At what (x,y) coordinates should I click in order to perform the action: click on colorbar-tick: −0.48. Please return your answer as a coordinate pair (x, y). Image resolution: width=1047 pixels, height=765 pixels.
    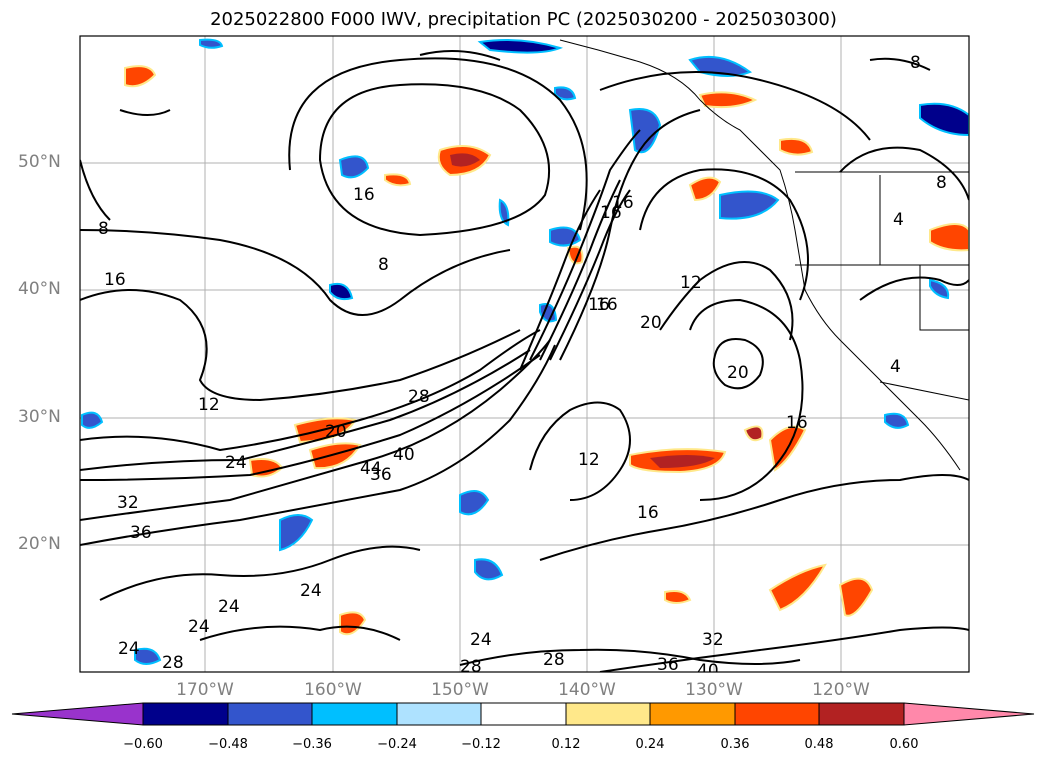
    Looking at the image, I should click on (228, 744).